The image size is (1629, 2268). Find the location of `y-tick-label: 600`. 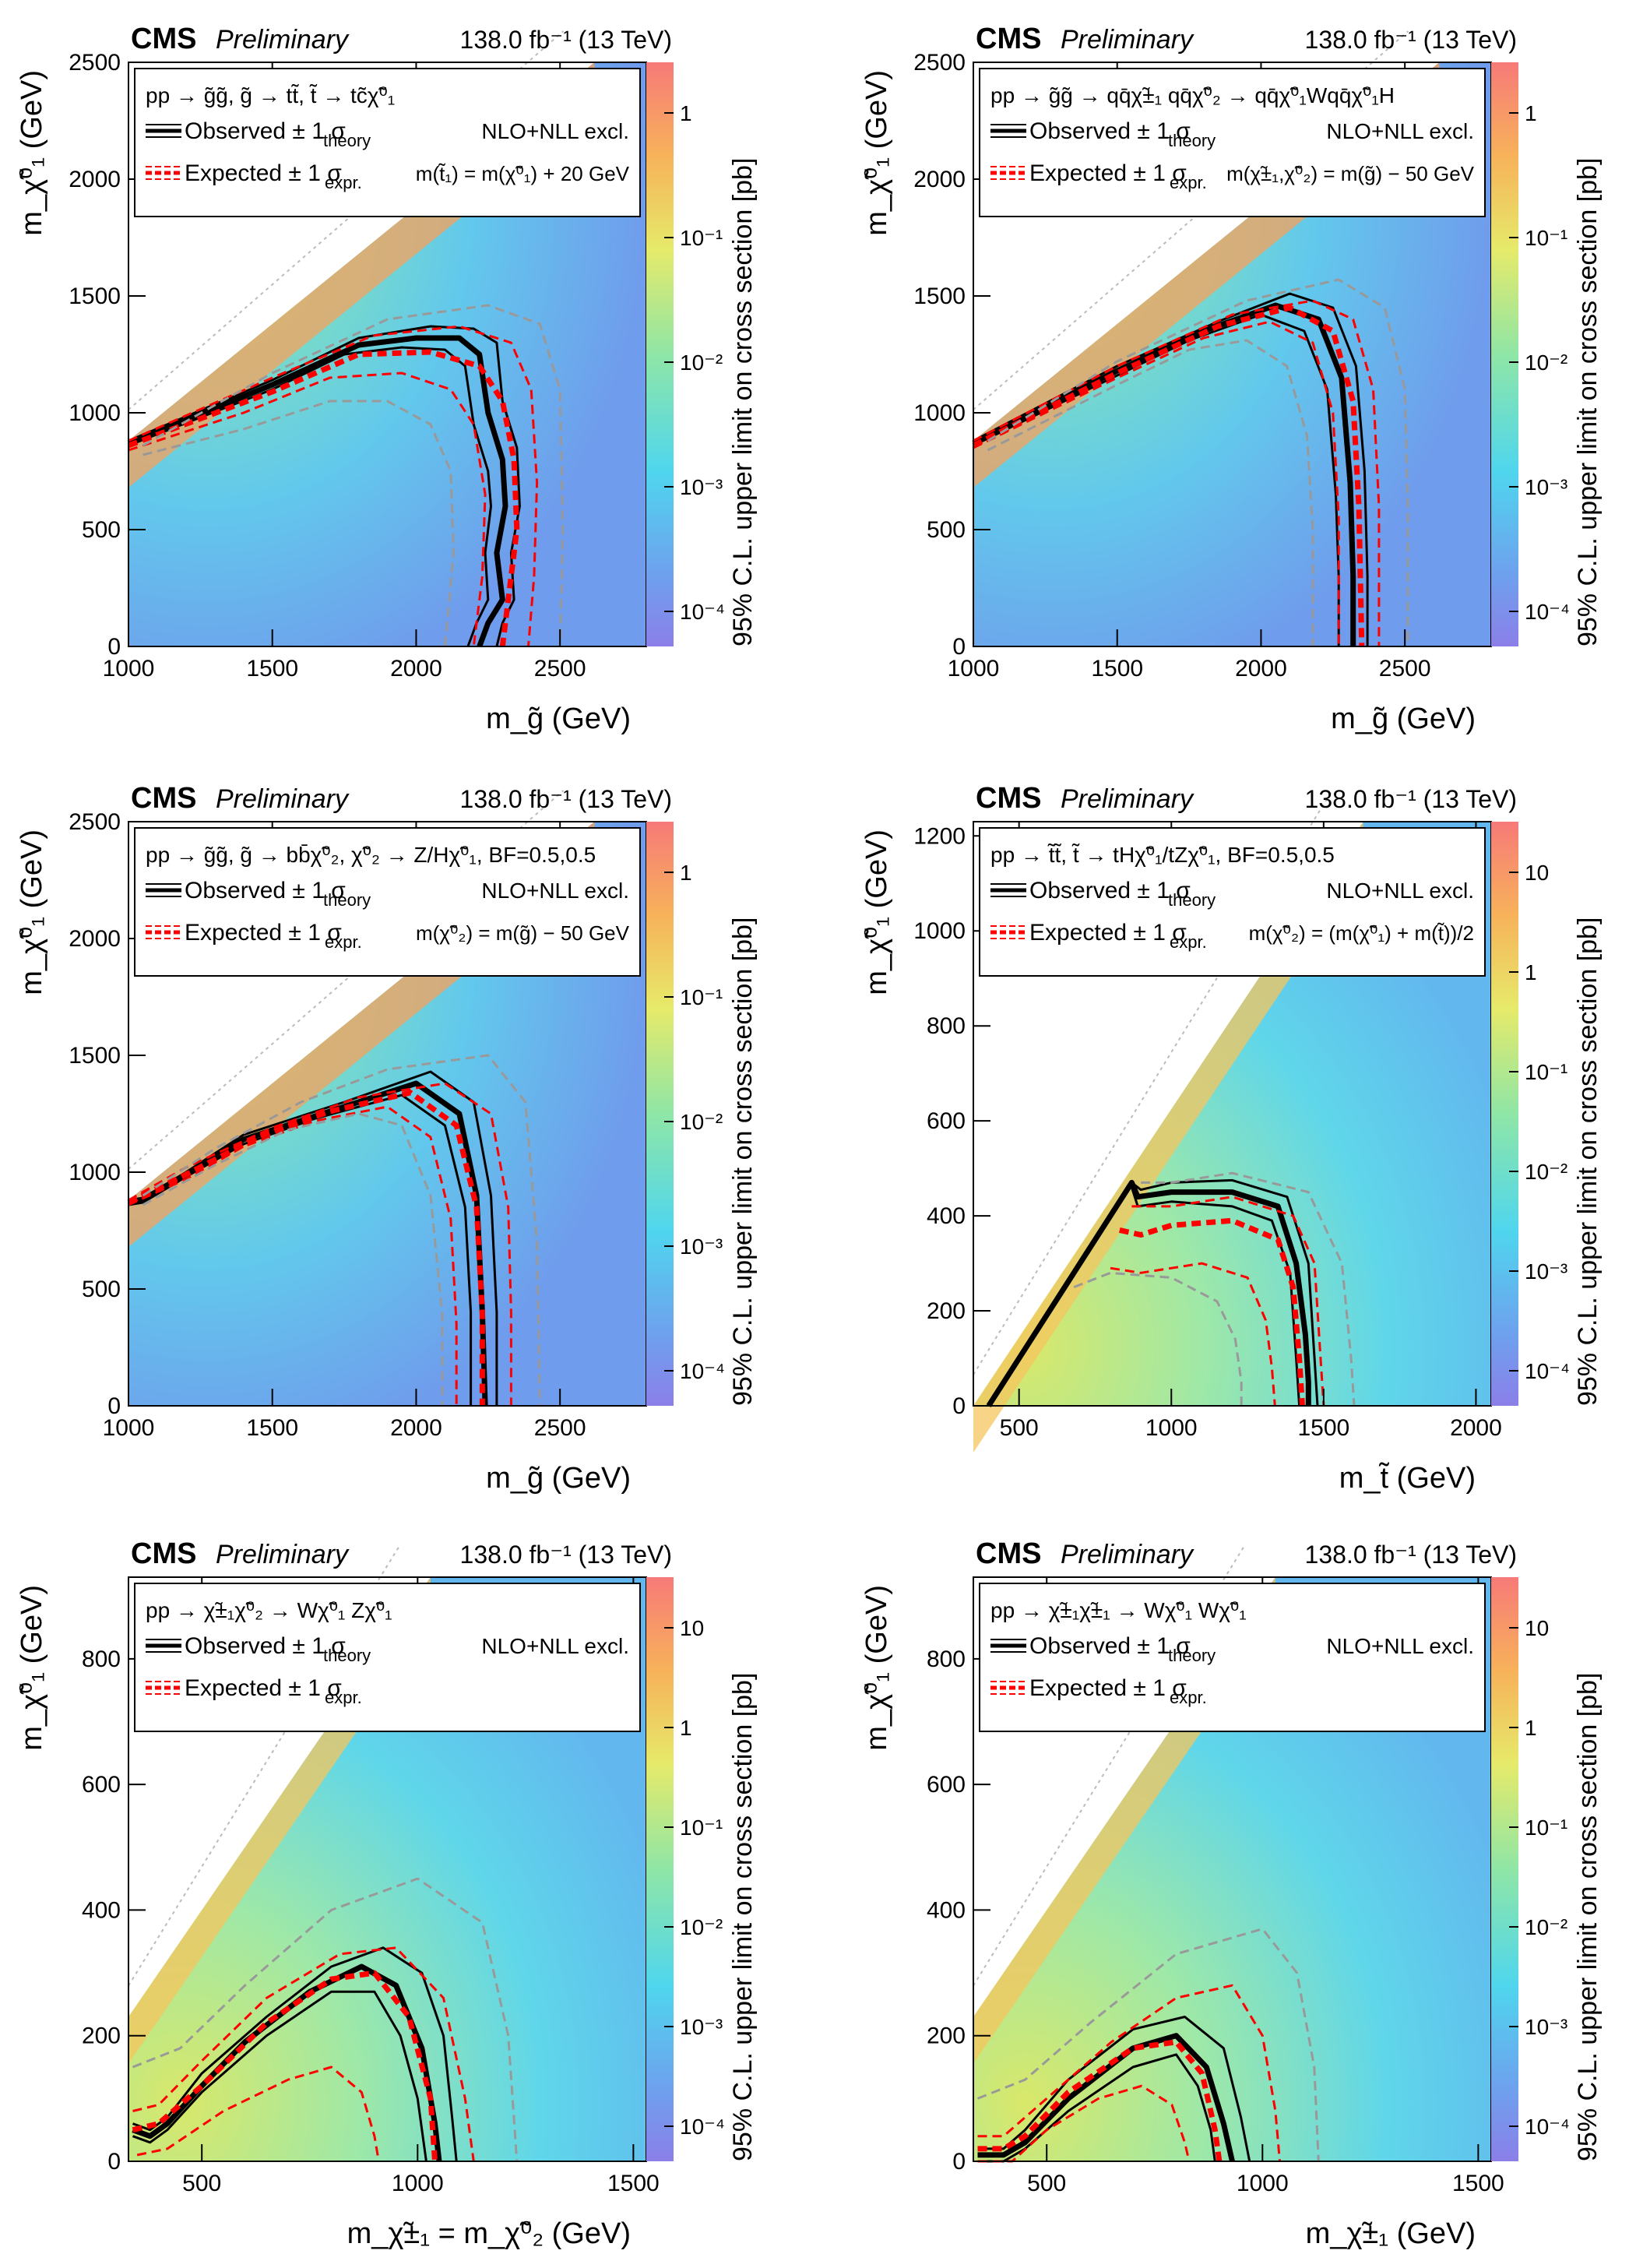

y-tick-label: 600 is located at coordinates (947, 1785).